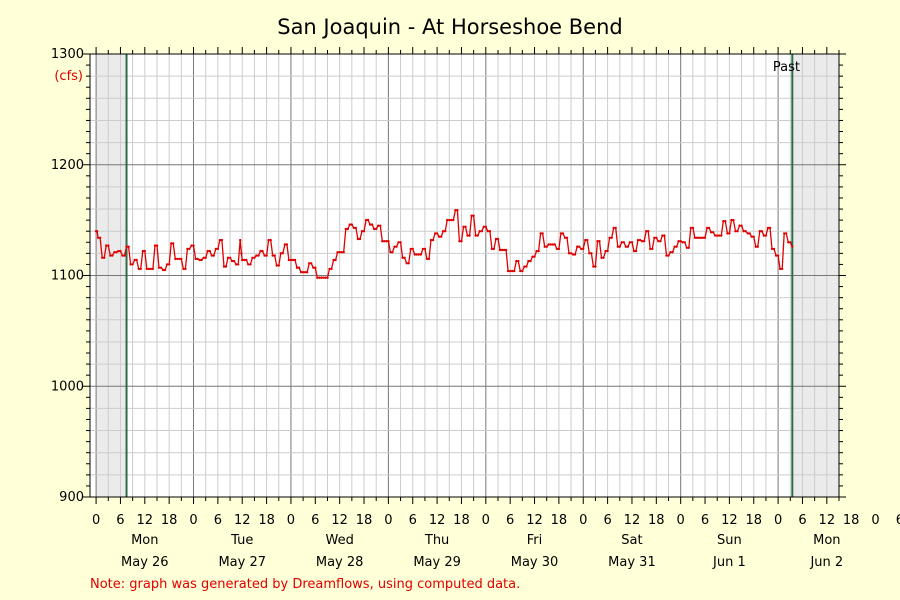 This screenshot has width=900, height=600. I want to click on y-unit-label: (cfs), so click(68, 76).